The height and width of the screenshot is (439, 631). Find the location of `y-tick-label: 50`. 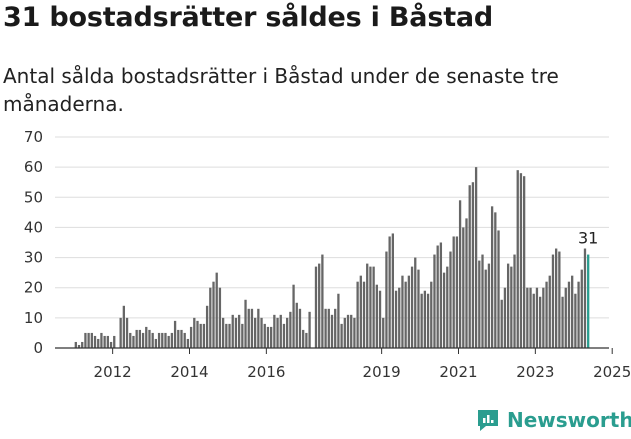

y-tick-label: 50 is located at coordinates (33, 197).